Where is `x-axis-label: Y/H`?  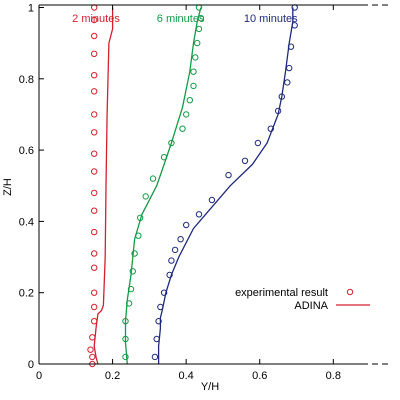
x-axis-label: Y/H is located at coordinates (210, 387).